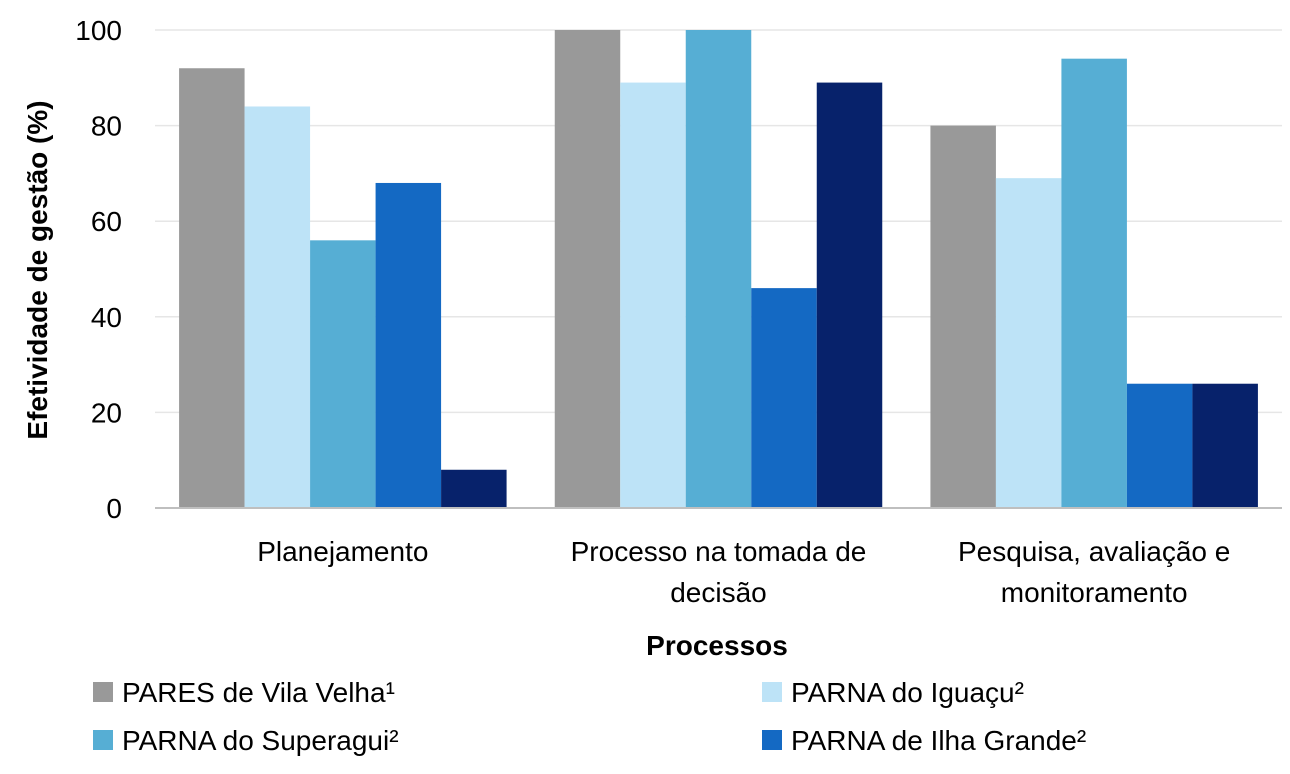 This screenshot has height=774, width=1290. I want to click on y-axis-title: Efetividade de gestão (%), so click(37, 269).